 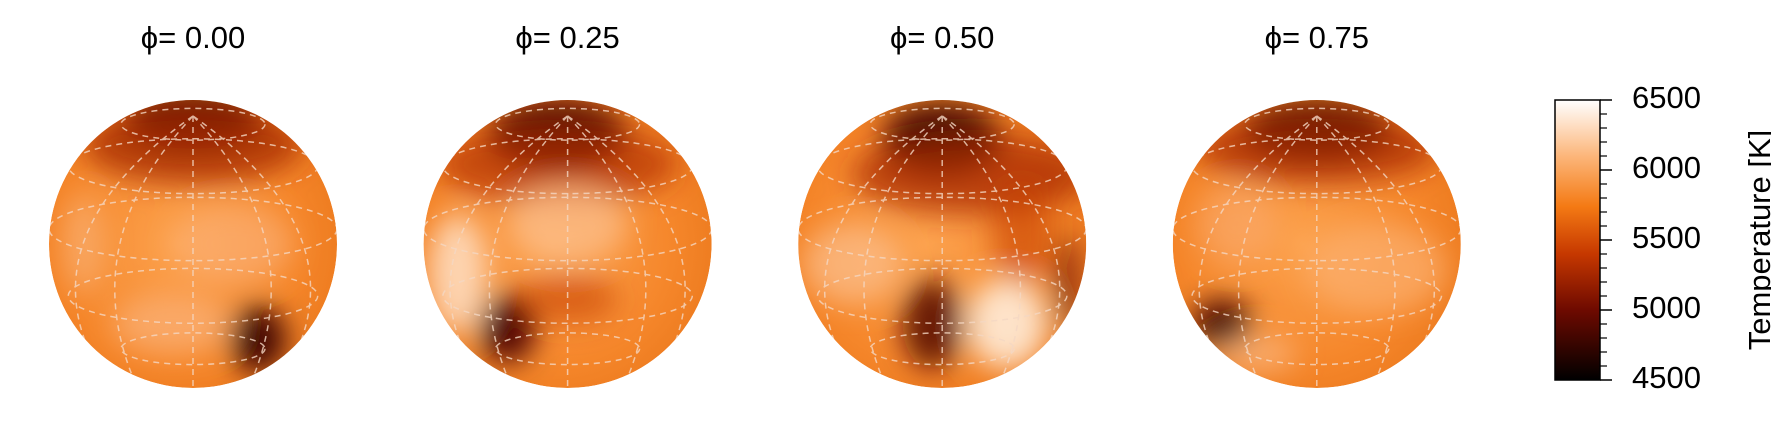 What do you see at coordinates (1666, 167) in the screenshot?
I see `colorbar-tick-label: 6000` at bounding box center [1666, 167].